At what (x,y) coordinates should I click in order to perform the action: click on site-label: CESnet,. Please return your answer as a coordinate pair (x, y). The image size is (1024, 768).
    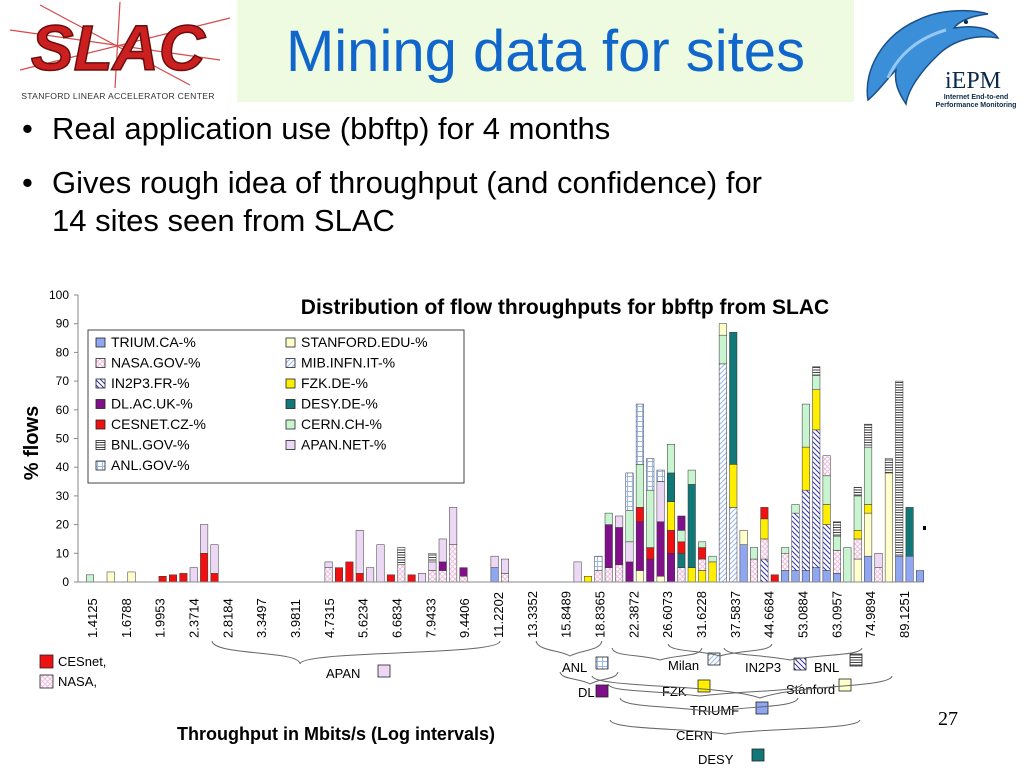
    Looking at the image, I should click on (82, 661).